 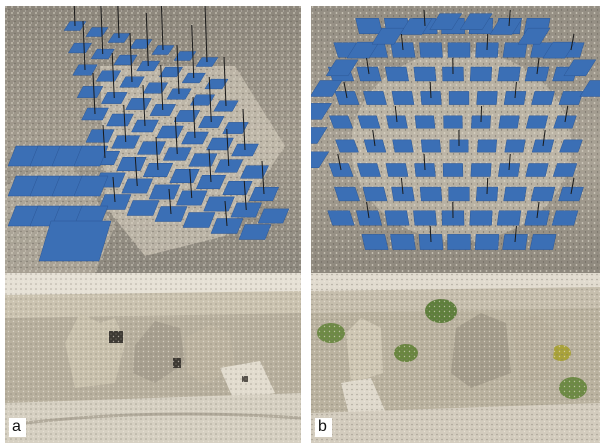 What do you see at coordinates (17, 427) in the screenshot?
I see `panel-label-a: a` at bounding box center [17, 427].